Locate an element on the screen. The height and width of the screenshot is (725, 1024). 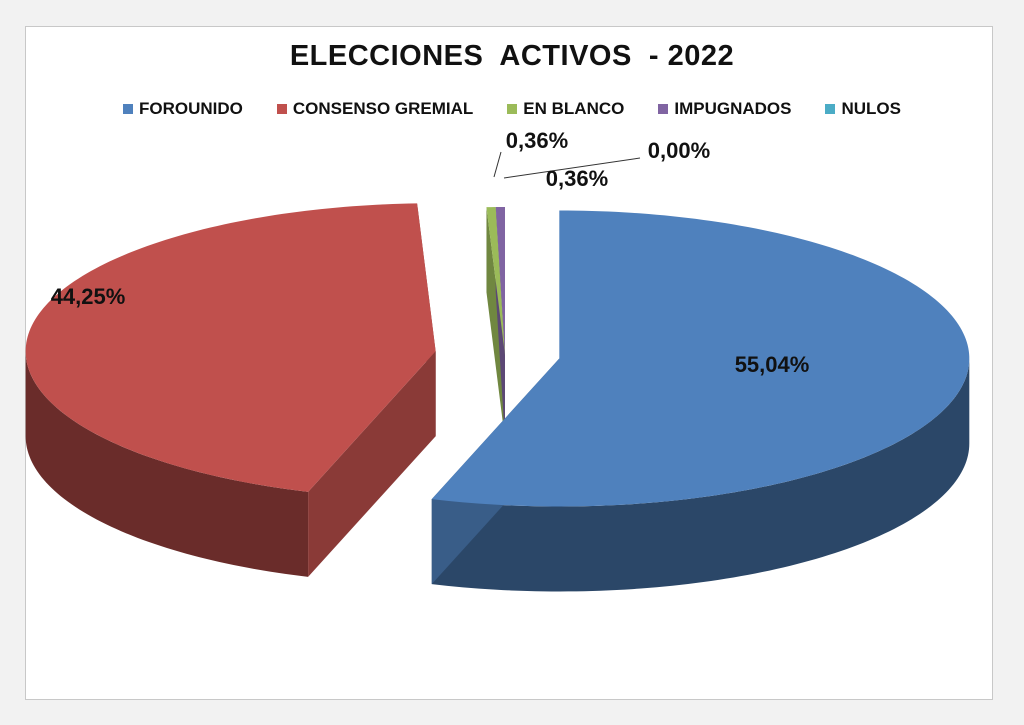
legend-item-forounido: FOROUNIDO is located at coordinates (183, 109).